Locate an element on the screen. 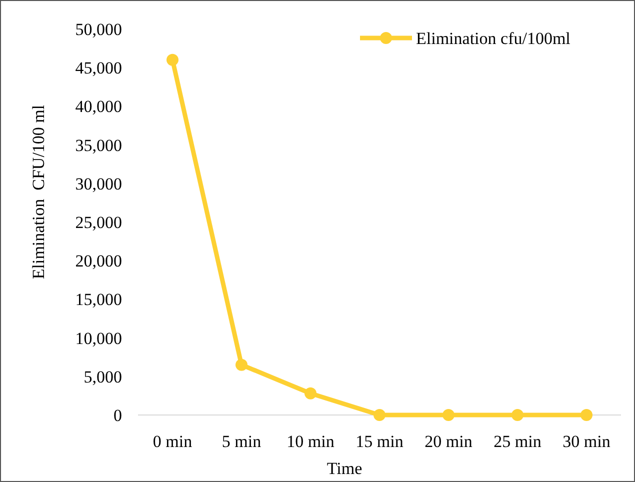 This screenshot has width=635, height=482. y-tick-label: 5,000 is located at coordinates (103, 376).